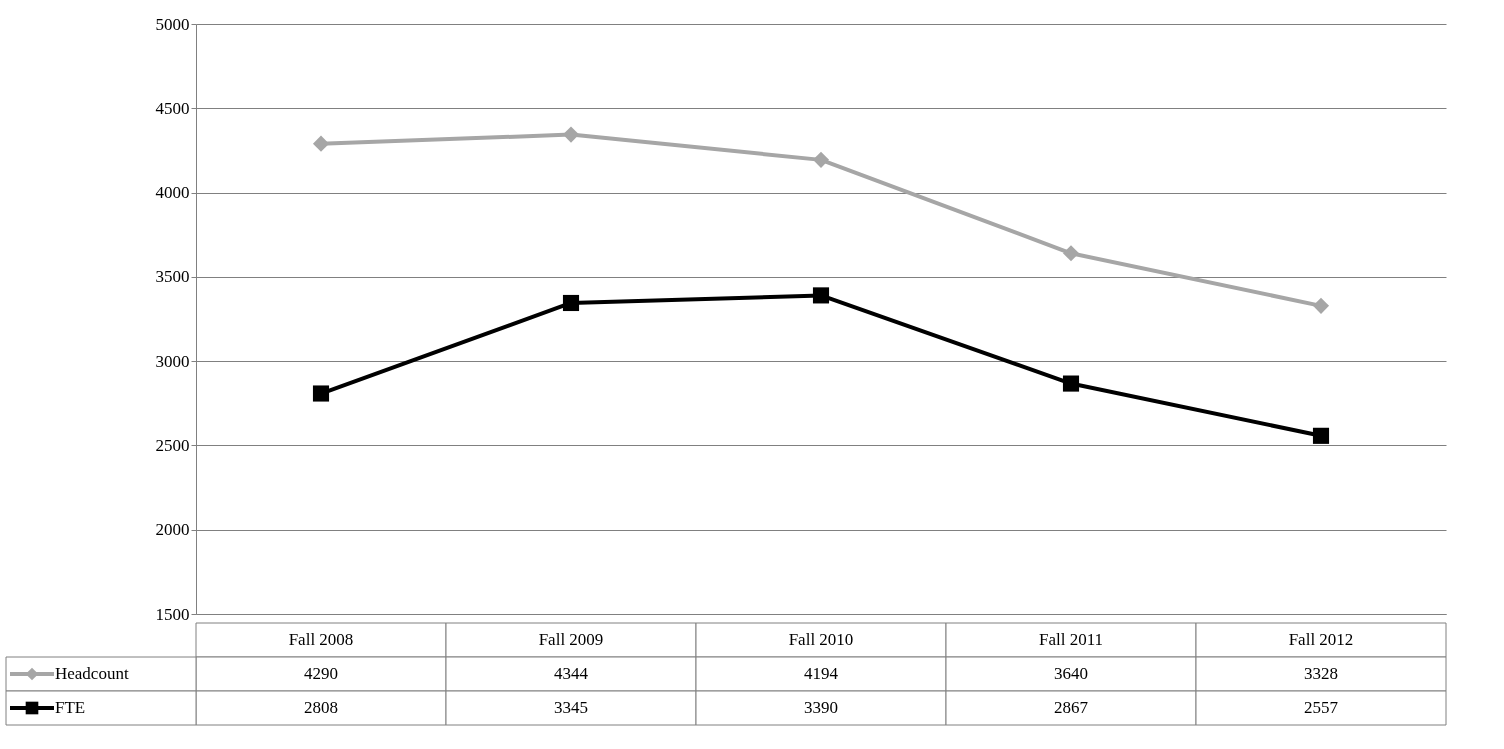 Image resolution: width=1504 pixels, height=749 pixels. Describe the element at coordinates (1321, 639) in the screenshot. I see `x-tick-label: Fall 2012` at that location.